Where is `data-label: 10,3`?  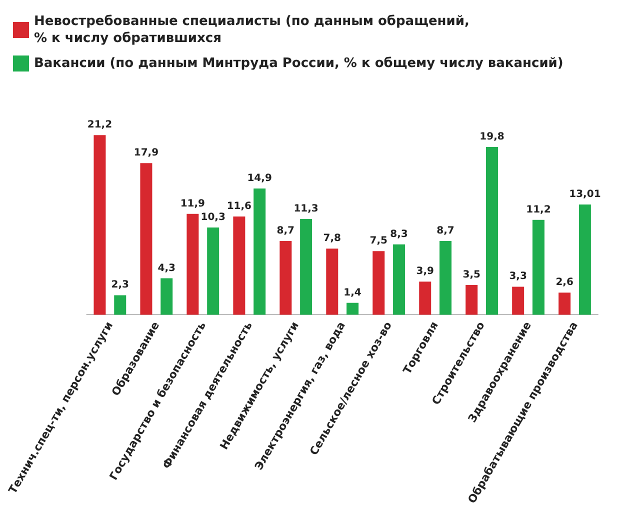 data-label: 10,3 is located at coordinates (213, 217).